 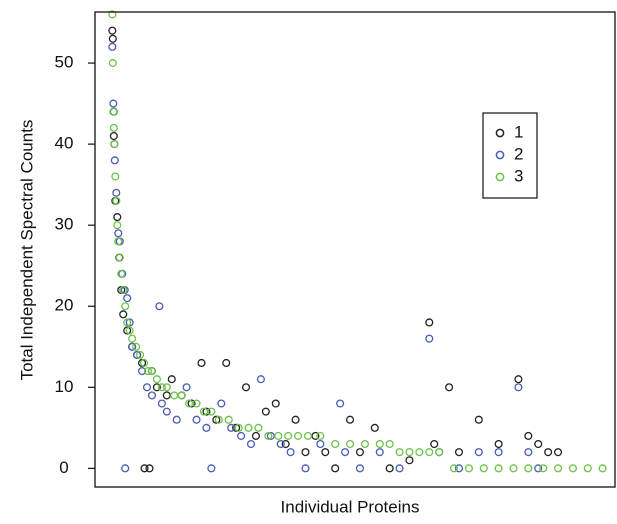 What do you see at coordinates (64, 386) in the screenshot?
I see `y-tick-label: 10` at bounding box center [64, 386].